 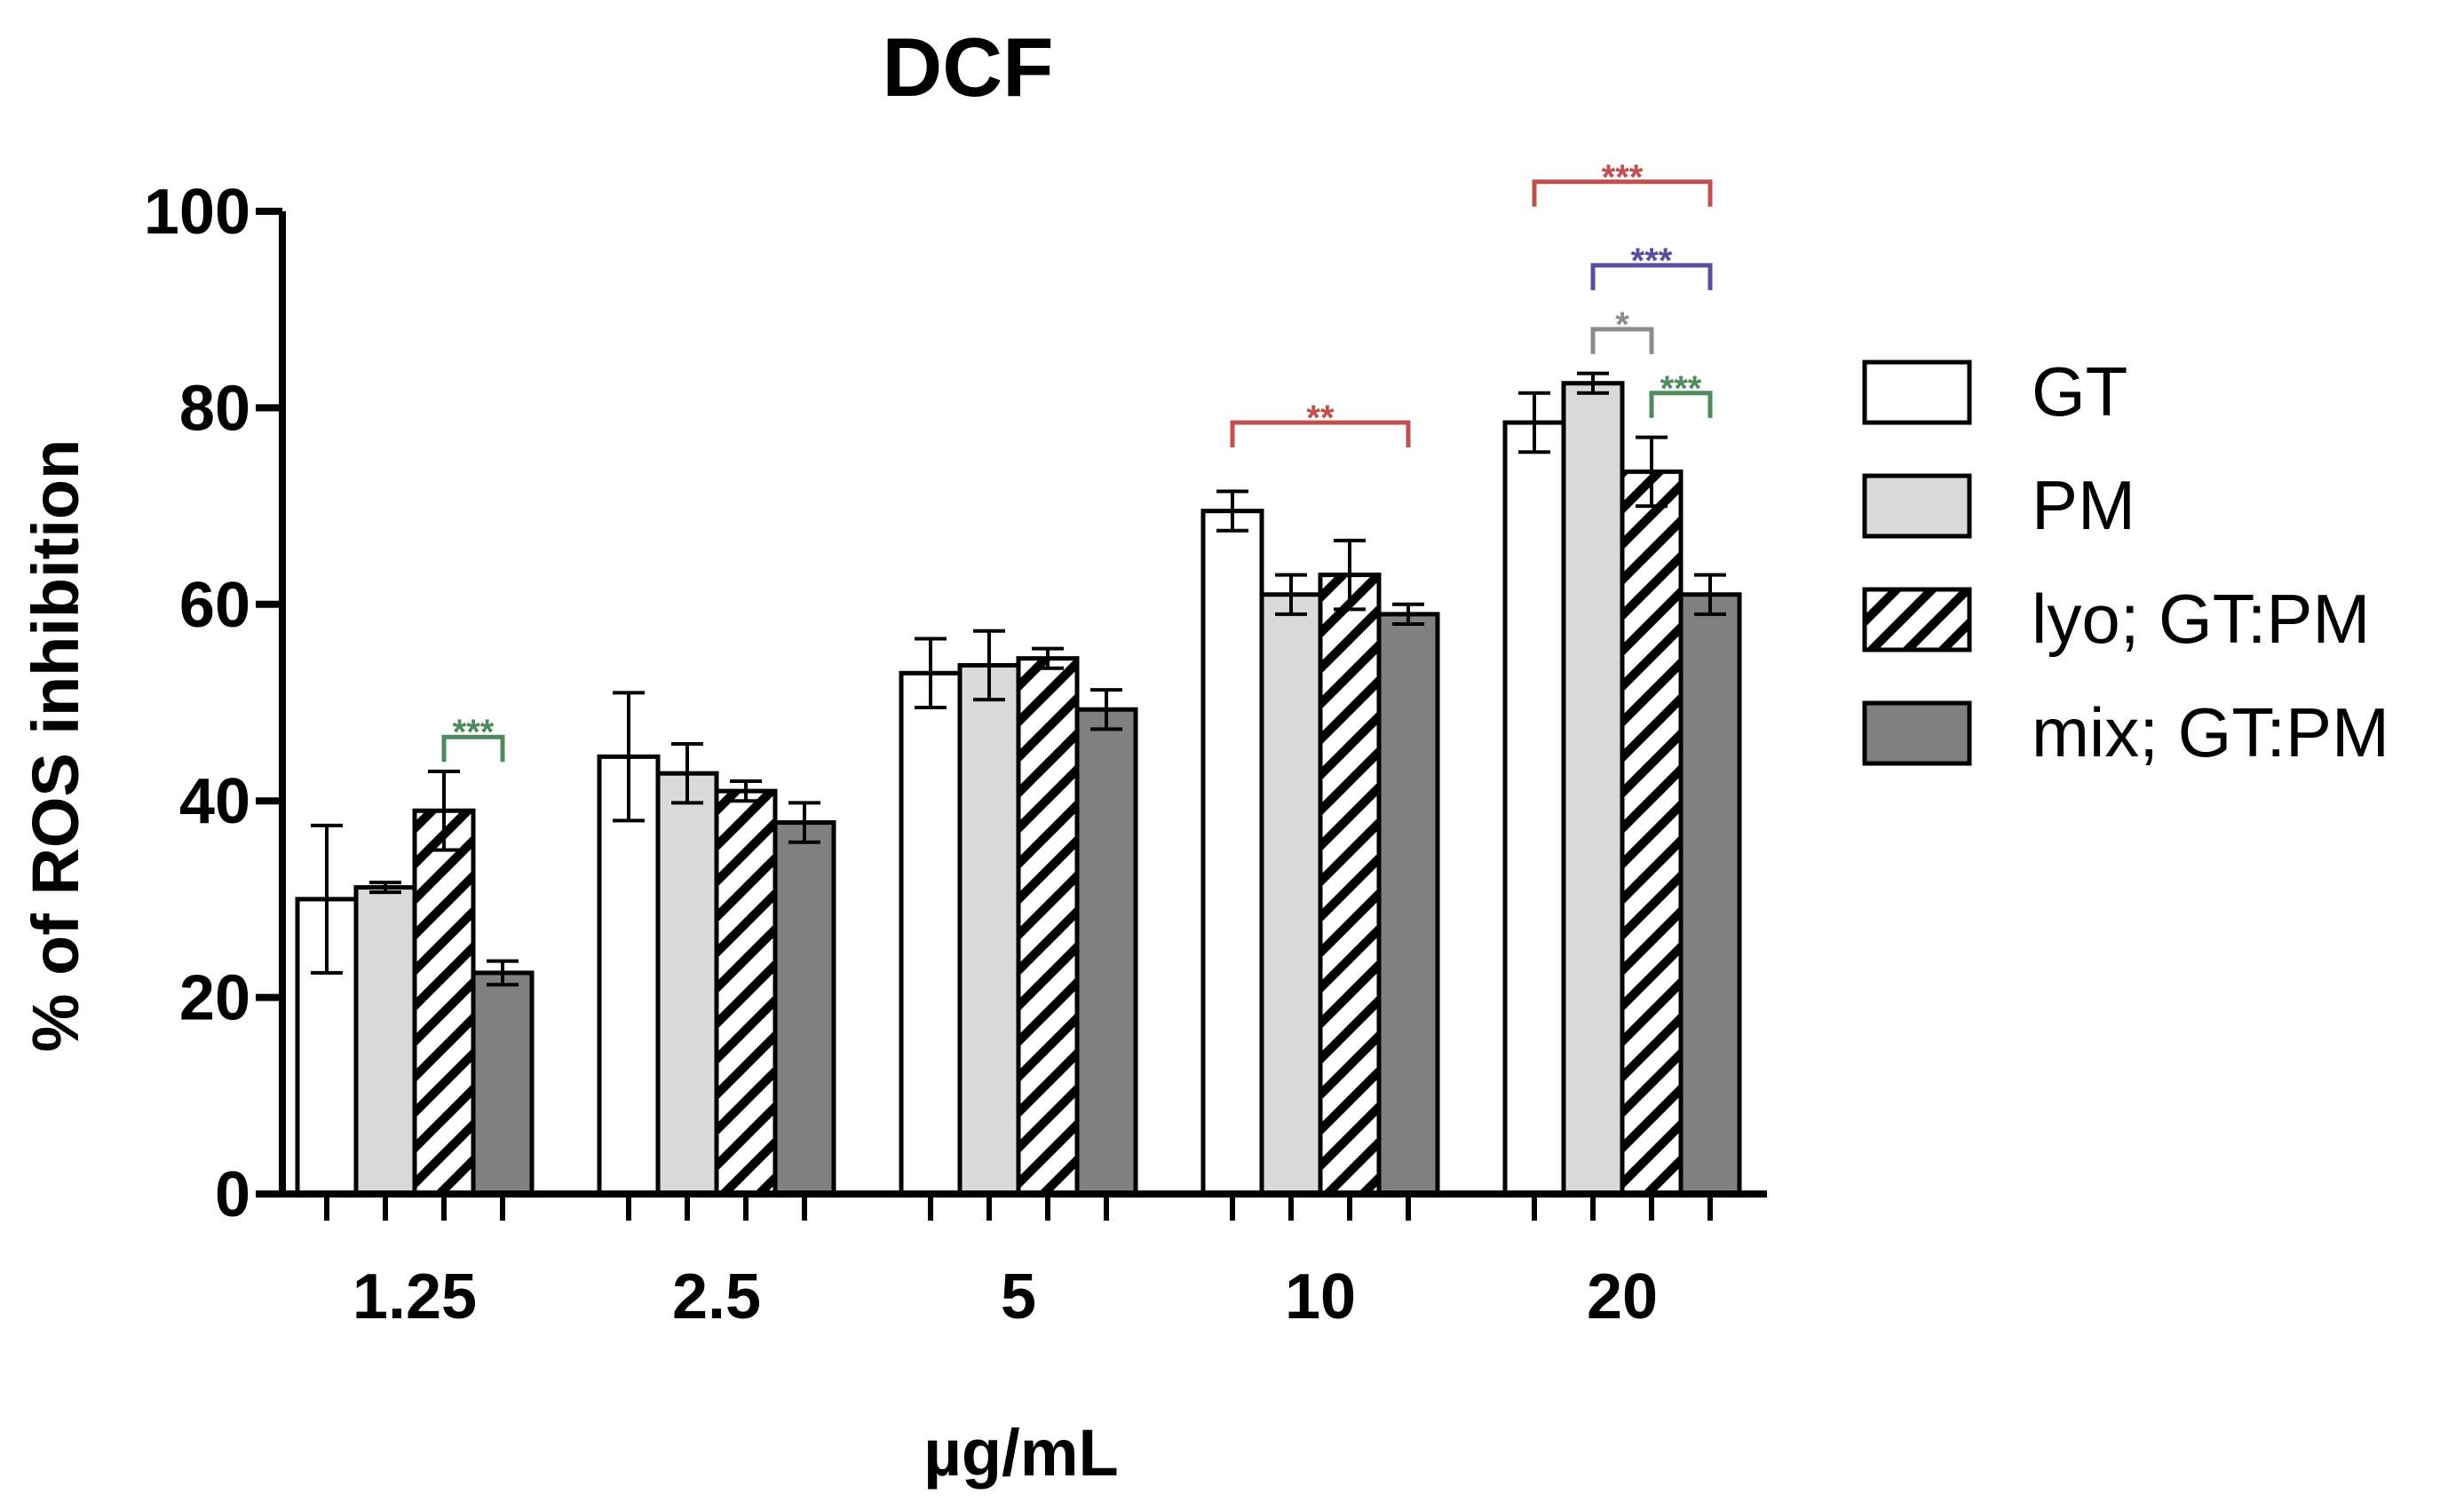 What do you see at coordinates (215, 408) in the screenshot?
I see `y-tick-label: 80` at bounding box center [215, 408].